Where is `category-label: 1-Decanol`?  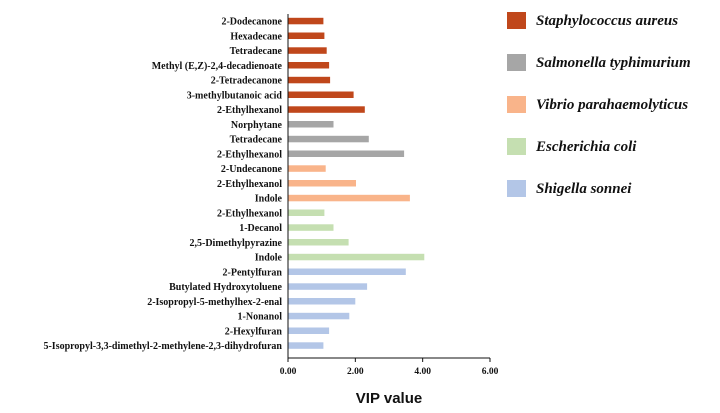 category-label: 1-Decanol is located at coordinates (260, 228).